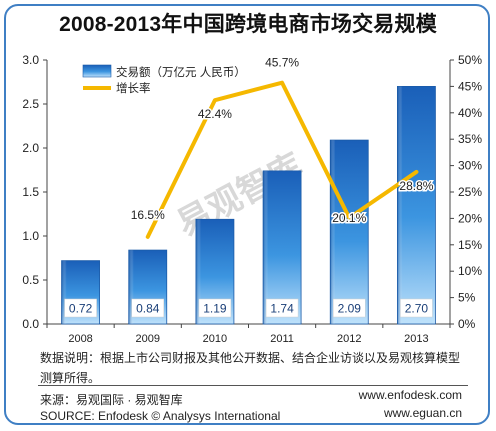 The width and height of the screenshot is (496, 431). What do you see at coordinates (422, 413) in the screenshot?
I see `url-eguan: www.eguan.cn` at bounding box center [422, 413].